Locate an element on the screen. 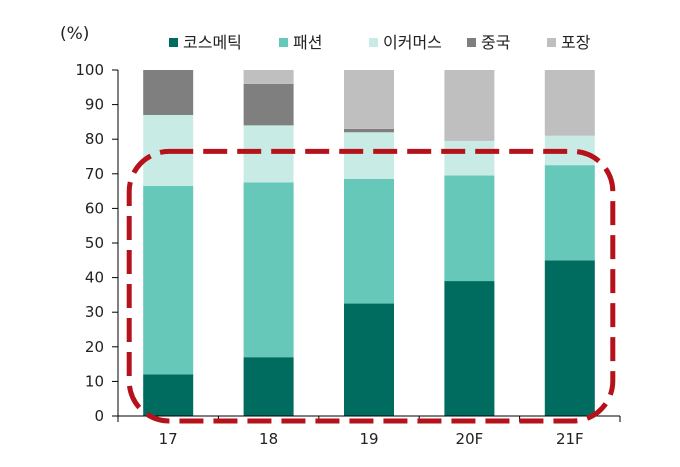 The height and width of the screenshot is (467, 680). legend-label: 중국 is located at coordinates (495, 42).